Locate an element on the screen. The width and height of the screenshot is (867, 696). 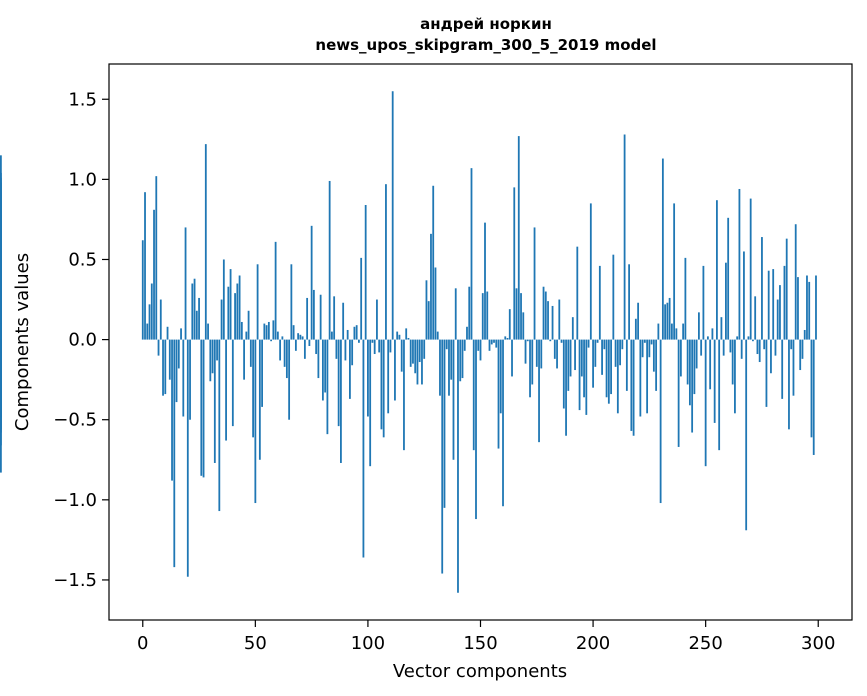
y-tick-label: 1.5 is located at coordinates (82, 99).